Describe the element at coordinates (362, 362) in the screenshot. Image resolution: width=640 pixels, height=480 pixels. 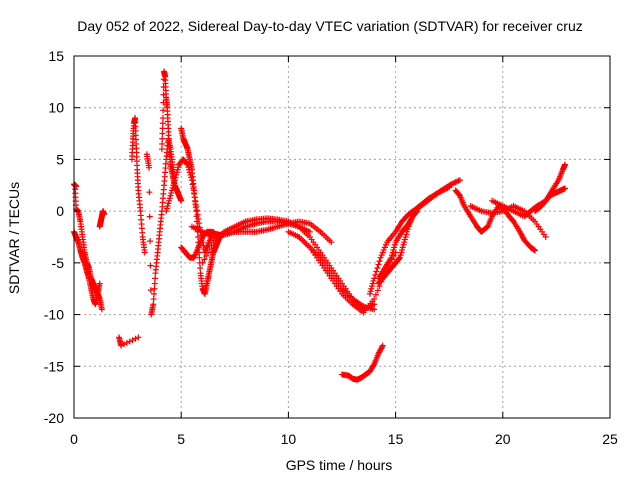
I see `series-arc-p` at that location.